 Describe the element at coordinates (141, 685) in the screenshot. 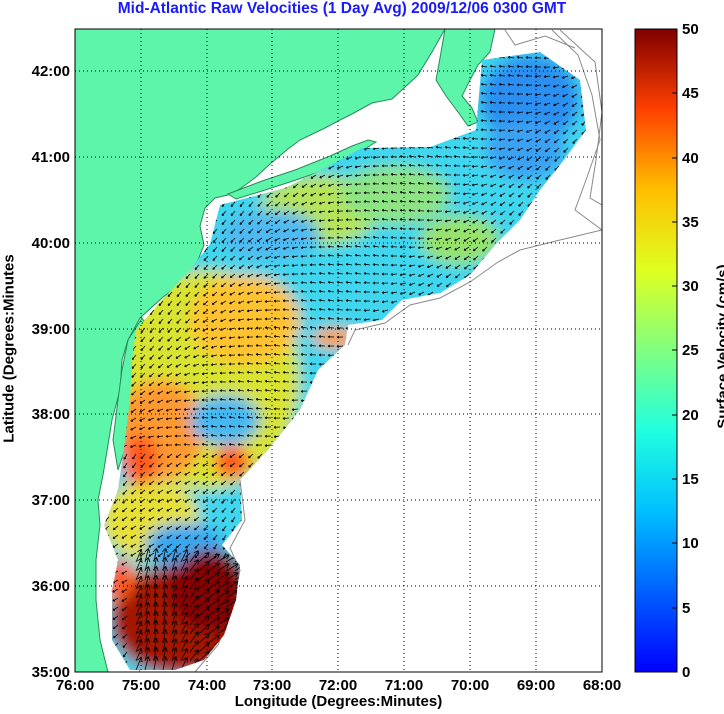

I see `x-tick-label: 75:00` at that location.